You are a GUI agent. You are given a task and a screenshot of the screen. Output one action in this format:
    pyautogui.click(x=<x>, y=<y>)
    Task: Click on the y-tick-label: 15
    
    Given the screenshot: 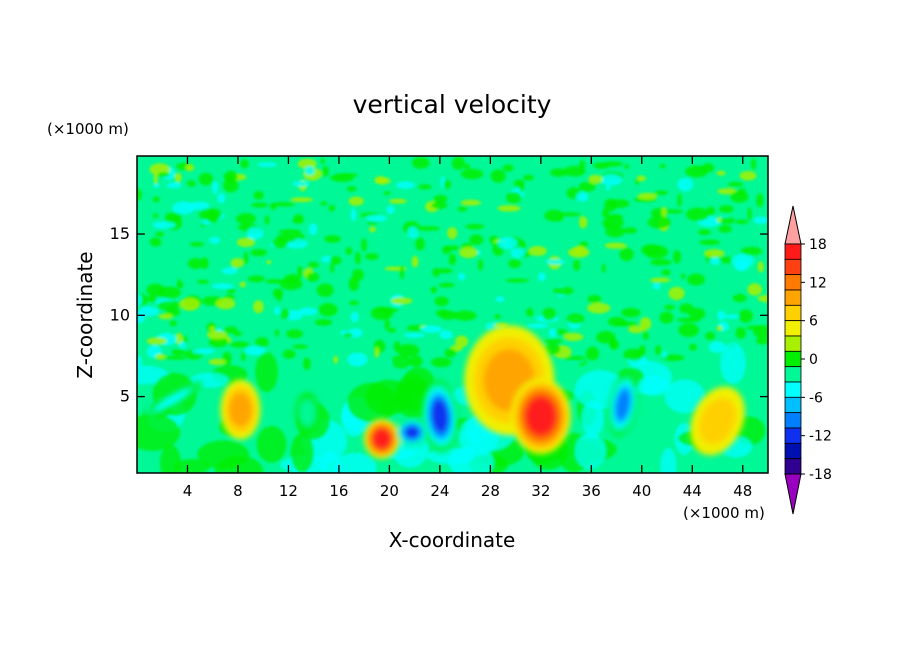 What is the action you would take?
    pyautogui.click(x=120, y=233)
    